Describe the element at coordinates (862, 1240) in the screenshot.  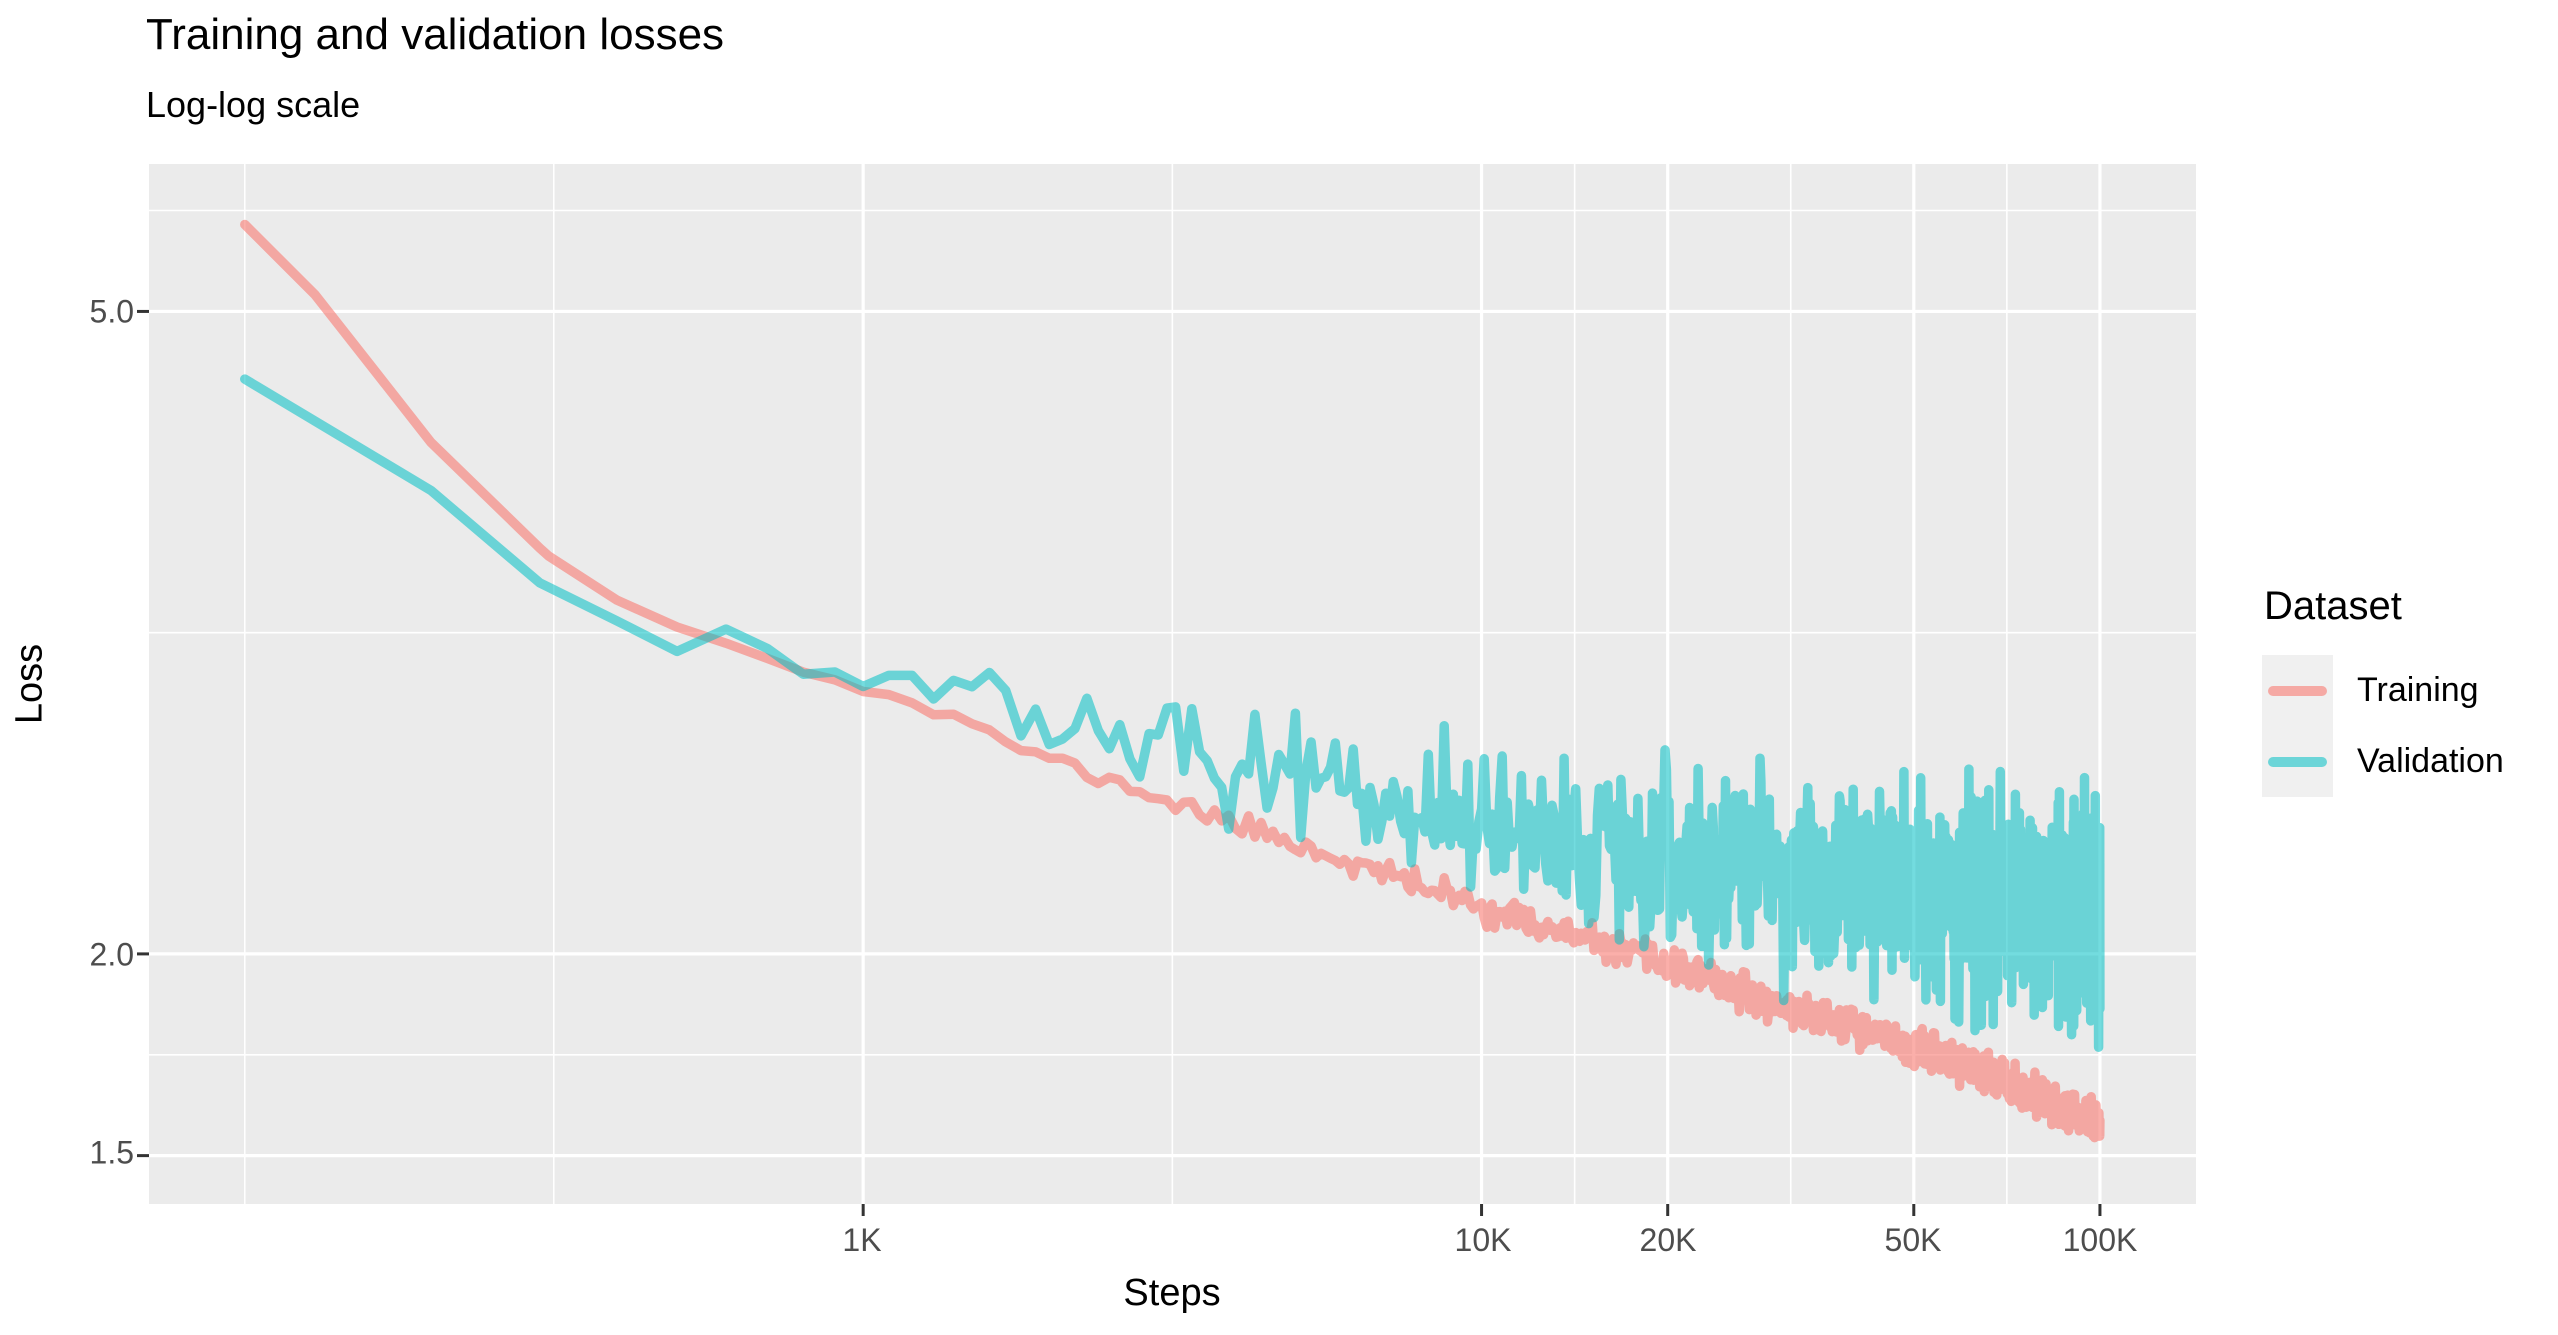
I see `x-tick-label-1k: 1K` at that location.